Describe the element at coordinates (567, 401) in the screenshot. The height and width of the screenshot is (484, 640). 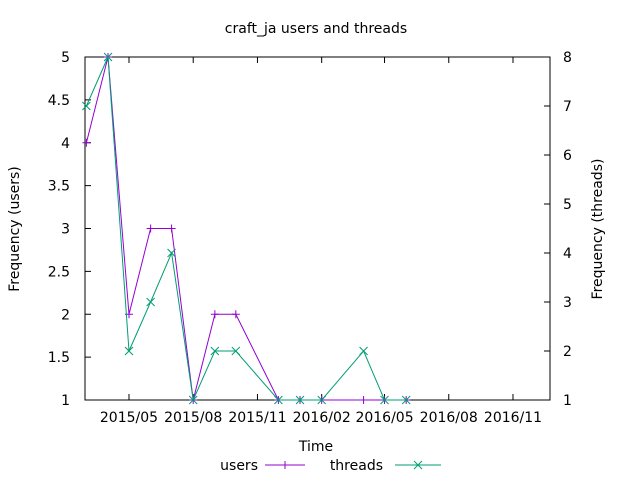
I see `y-right-tick-label: 1` at that location.